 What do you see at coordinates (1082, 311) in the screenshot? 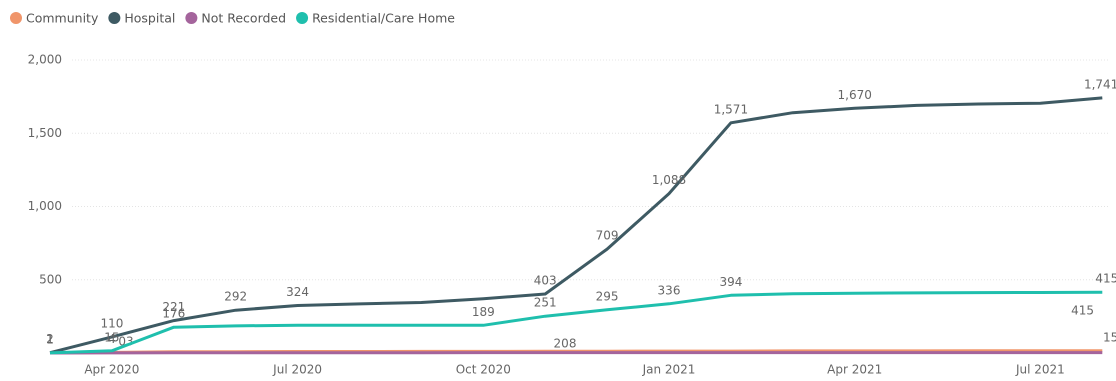
I see `annotation: 415` at bounding box center [1082, 311].